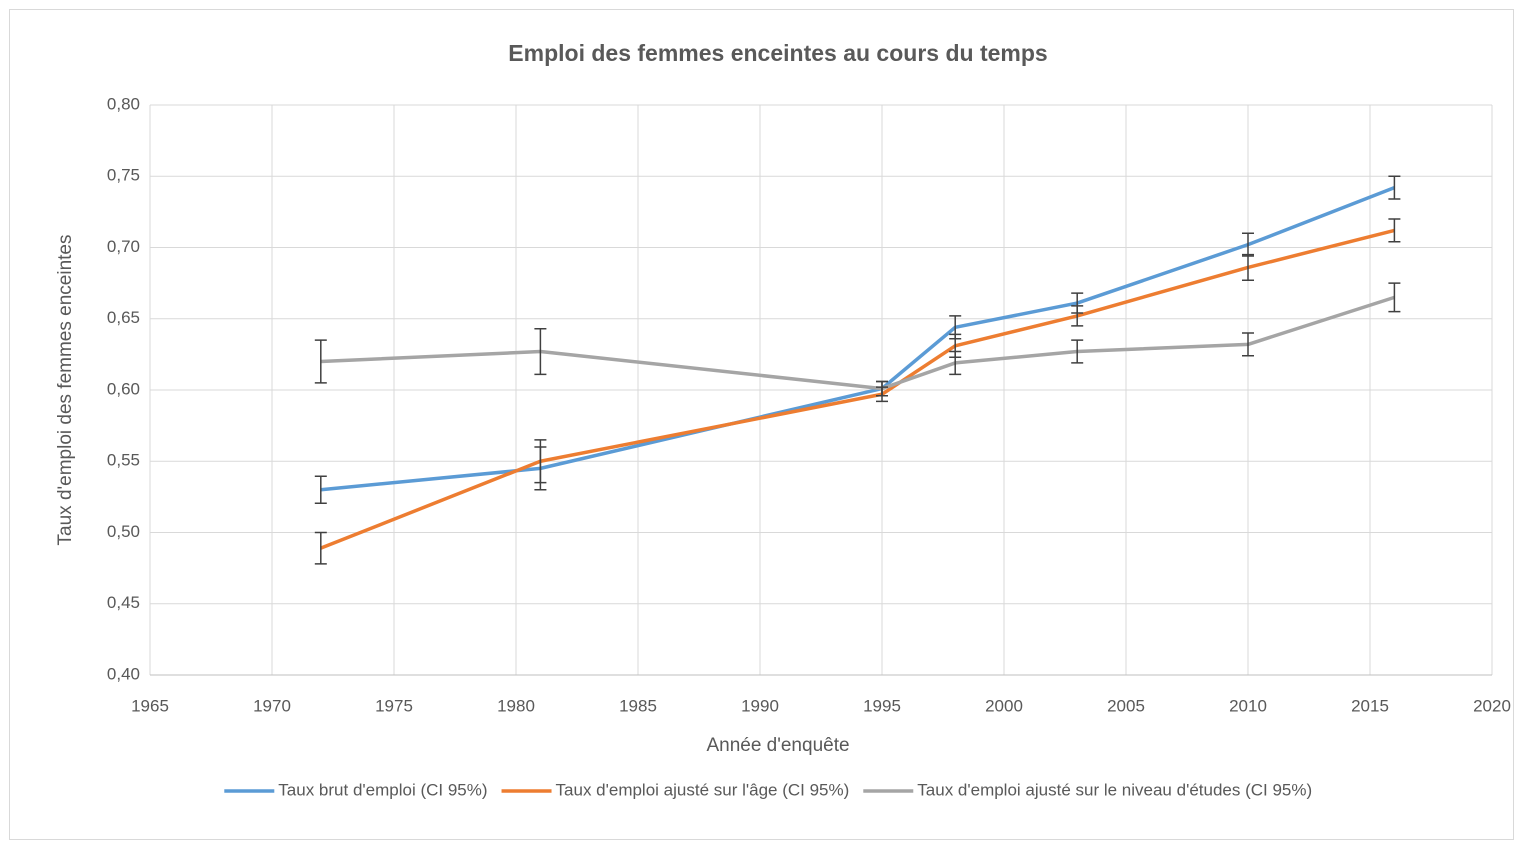 This screenshot has width=1524, height=849. What do you see at coordinates (123, 317) in the screenshot?
I see `y-tick-label: 0,65` at bounding box center [123, 317].